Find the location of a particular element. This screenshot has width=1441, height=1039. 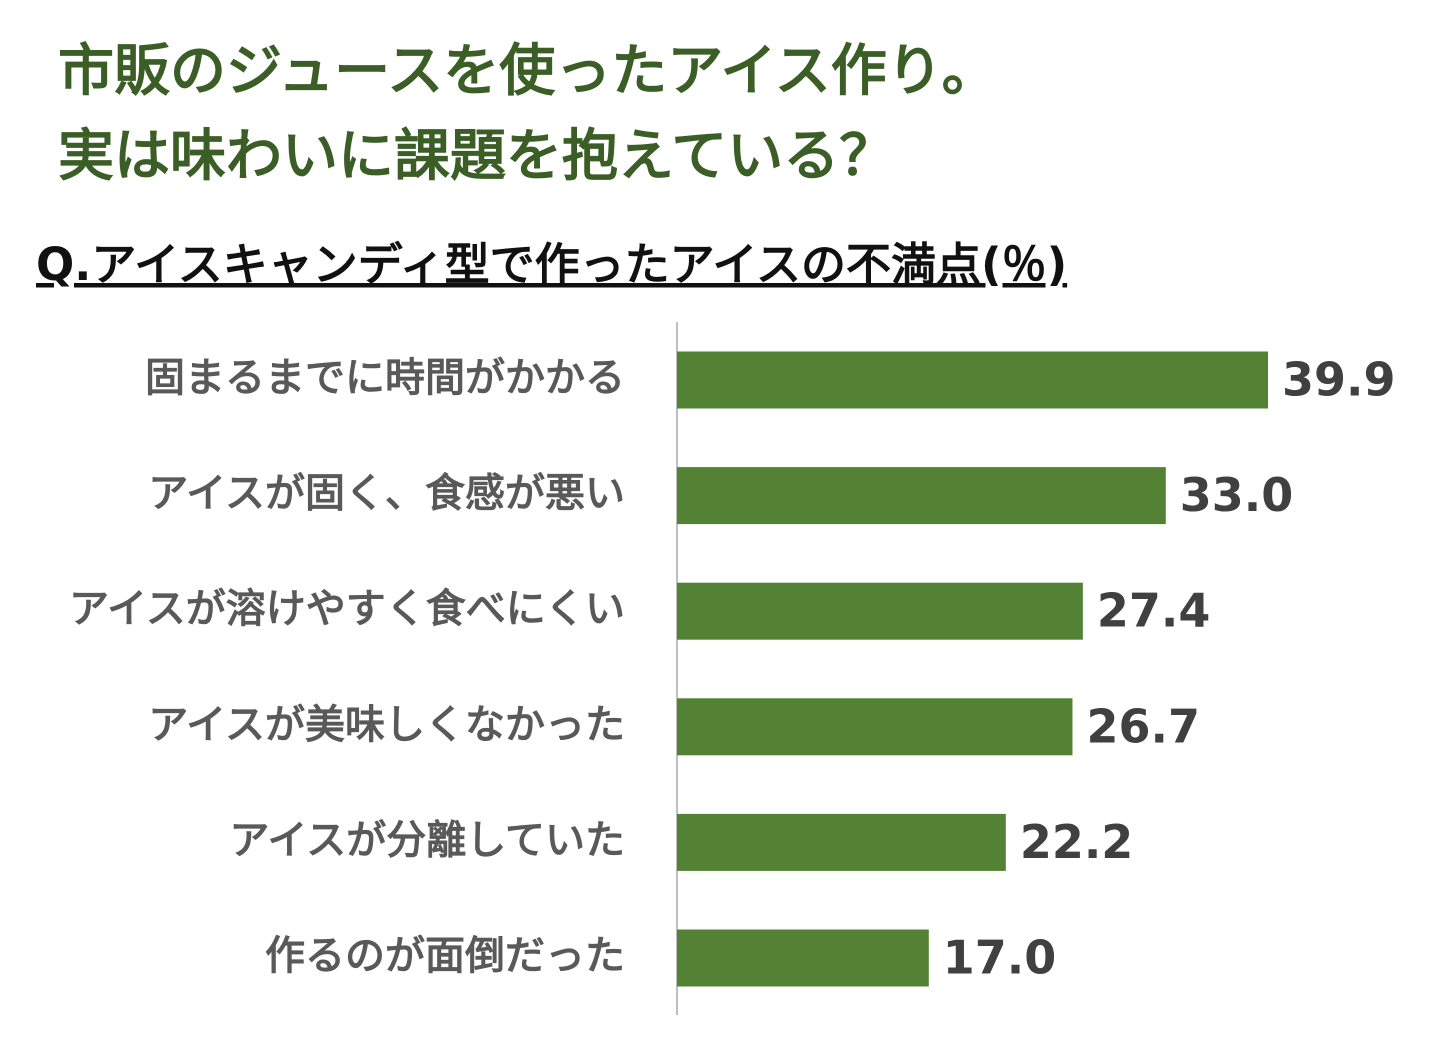

value-label: 17.0 is located at coordinates (999, 958).